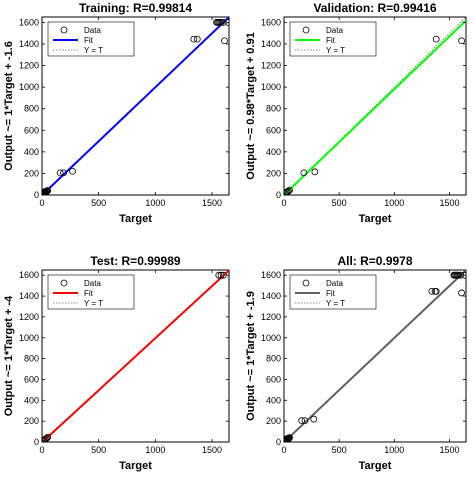 This screenshot has height=484, width=474. What do you see at coordinates (9, 106) in the screenshot?
I see `y-axis-label: Output ~= 1*Target + -1.6` at bounding box center [9, 106].